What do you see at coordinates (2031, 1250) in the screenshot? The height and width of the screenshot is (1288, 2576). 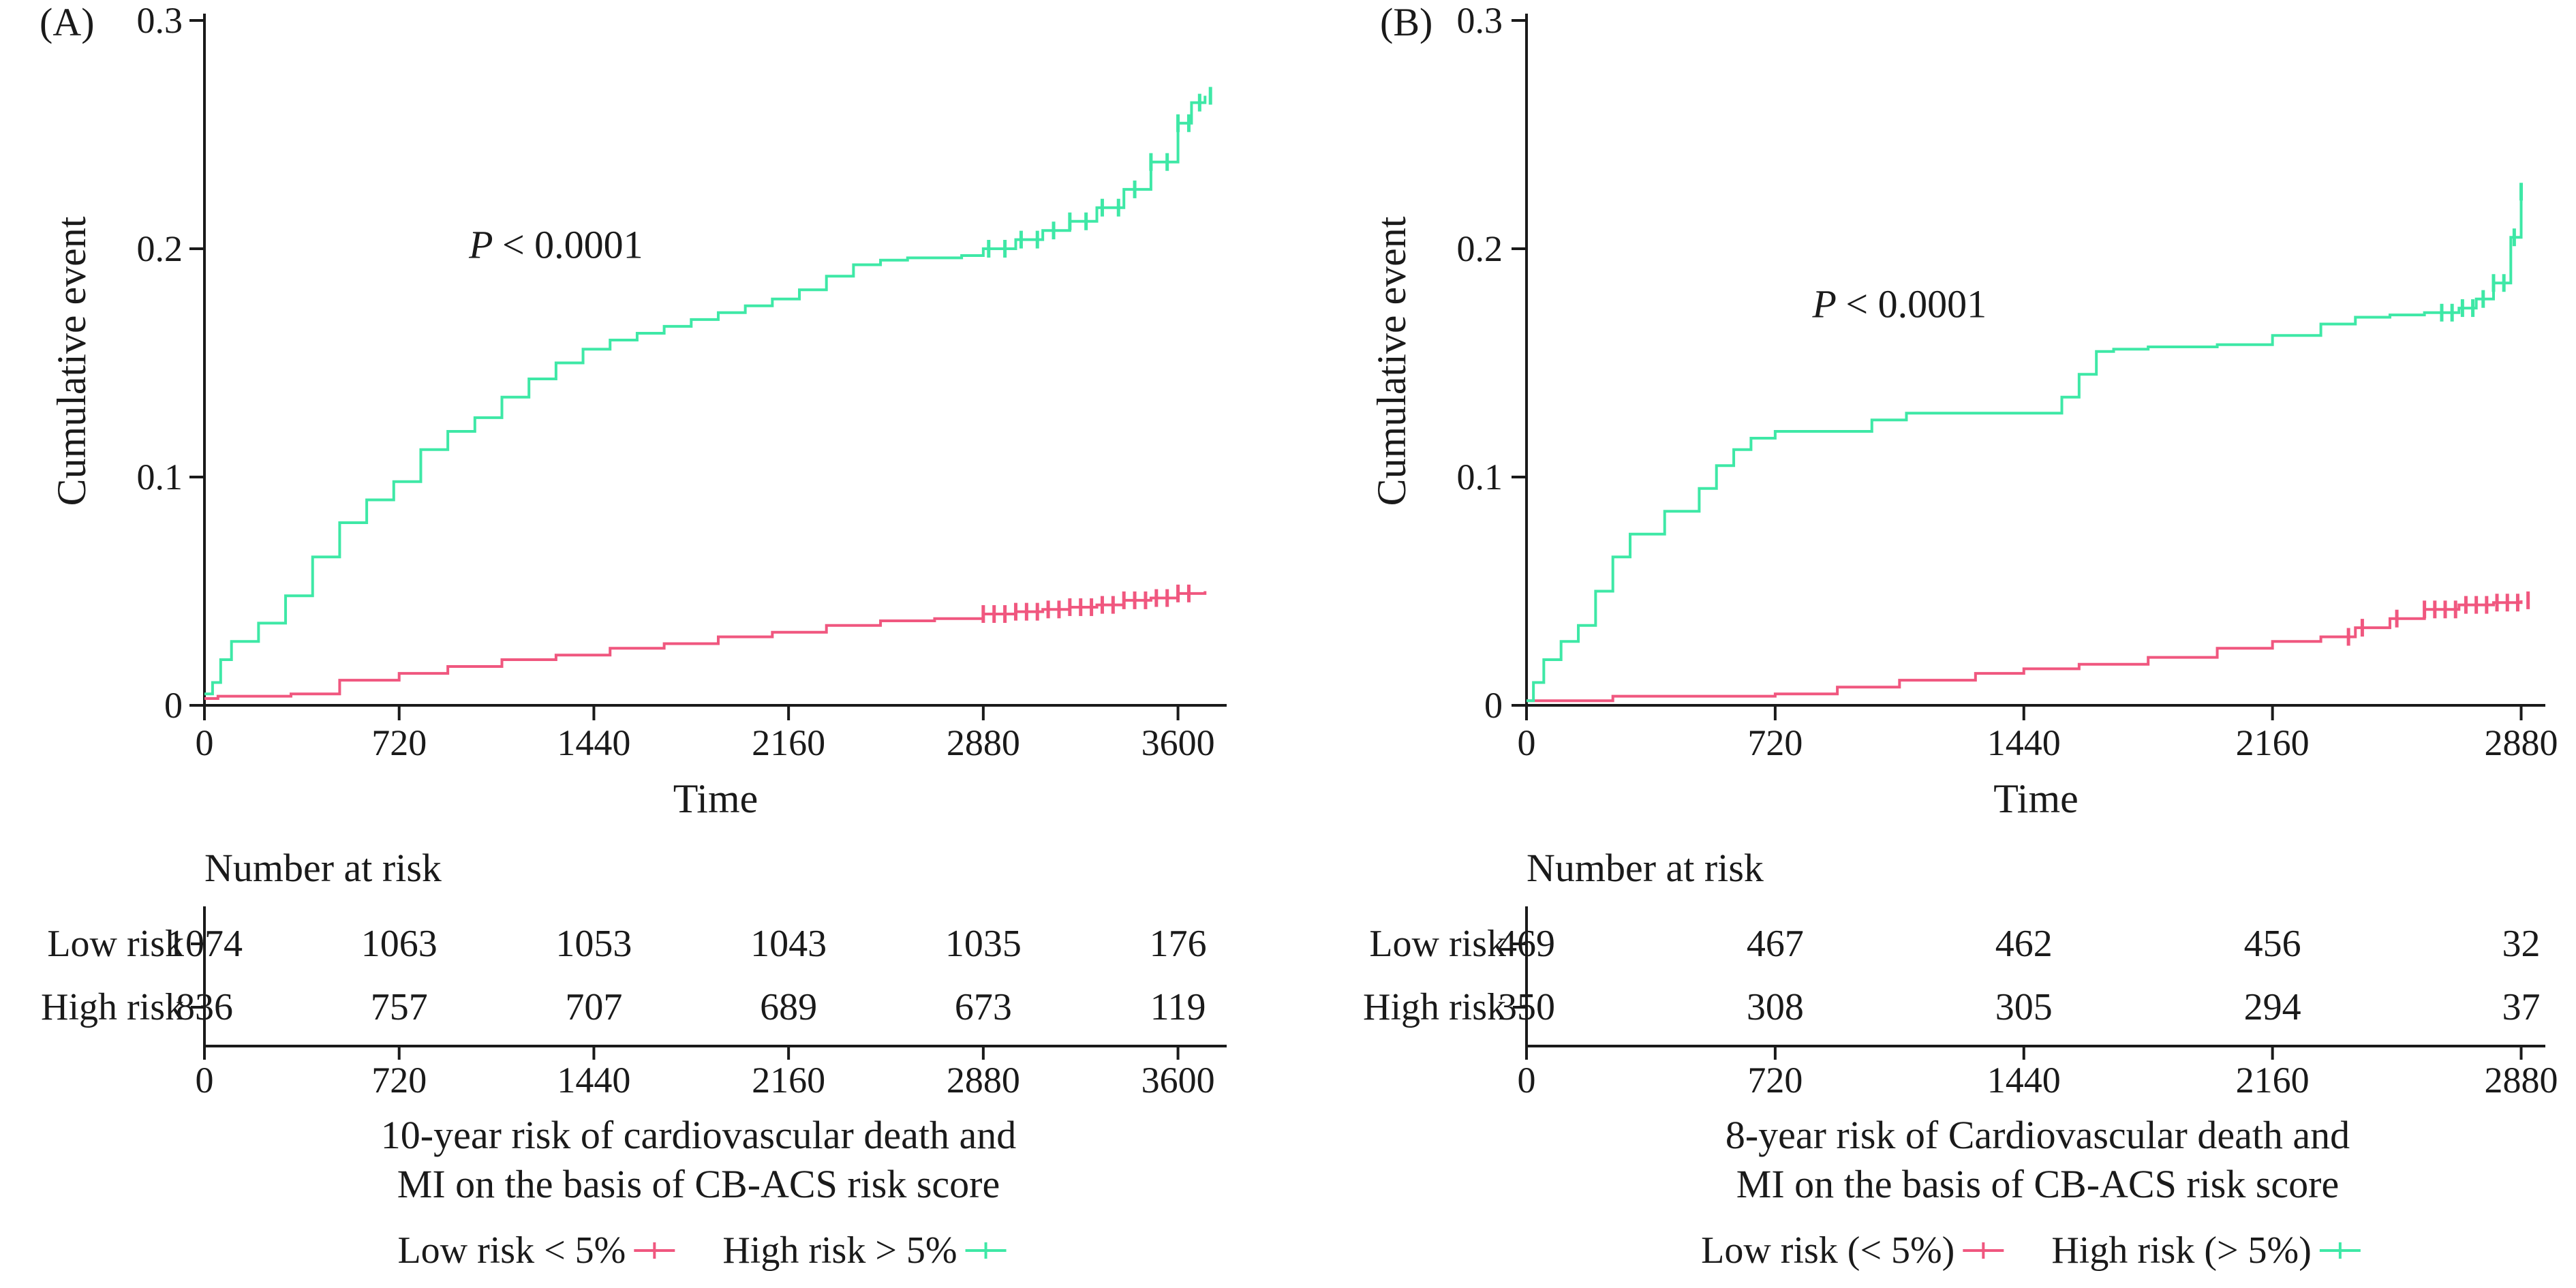 I see `legend: Low risk (< 5%) High risk (> 5%)` at bounding box center [2031, 1250].